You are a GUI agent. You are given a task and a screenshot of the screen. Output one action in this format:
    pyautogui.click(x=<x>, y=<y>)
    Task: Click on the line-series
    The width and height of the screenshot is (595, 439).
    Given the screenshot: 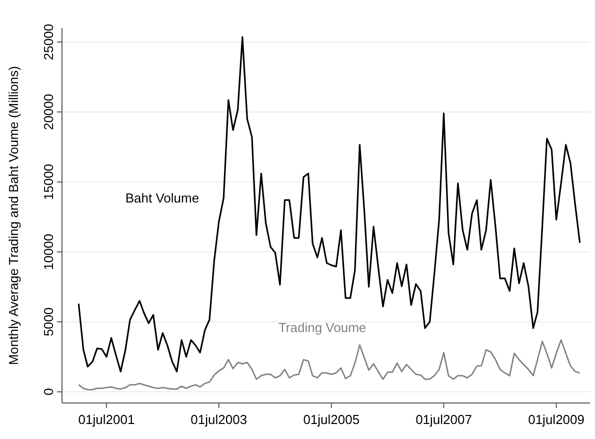 What is the action you would take?
    pyautogui.click(x=329, y=364)
    